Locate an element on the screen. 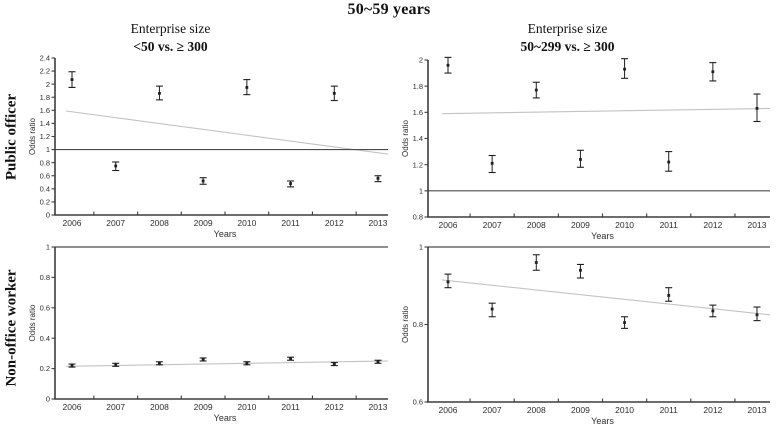 The height and width of the screenshot is (426, 778). column-header-left-line2: <50 vs. ≥ 300 is located at coordinates (170, 46).